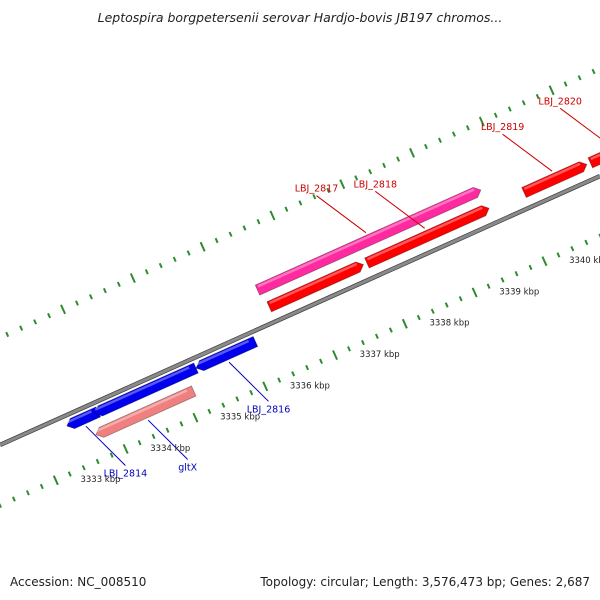  Describe the element at coordinates (376, 184) in the screenshot. I see `gene-label: LBJ_2818` at that location.